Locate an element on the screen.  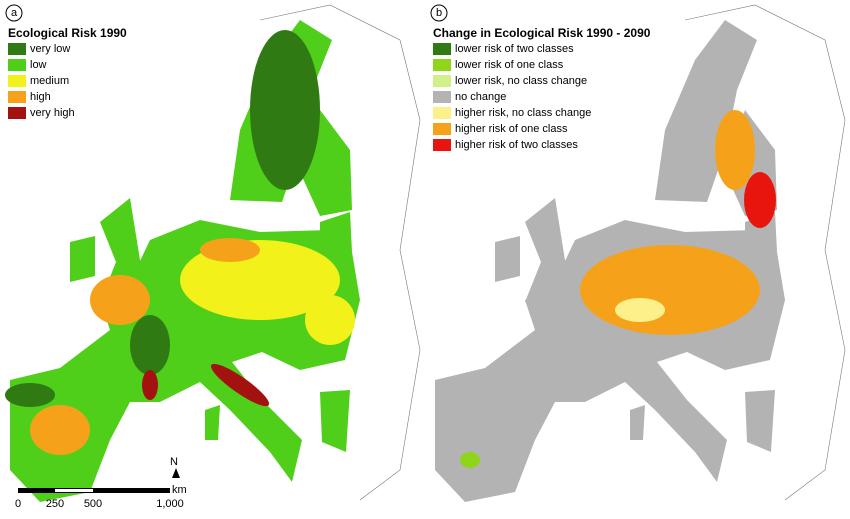
scale-bar: km N is located at coordinates (102, 476).